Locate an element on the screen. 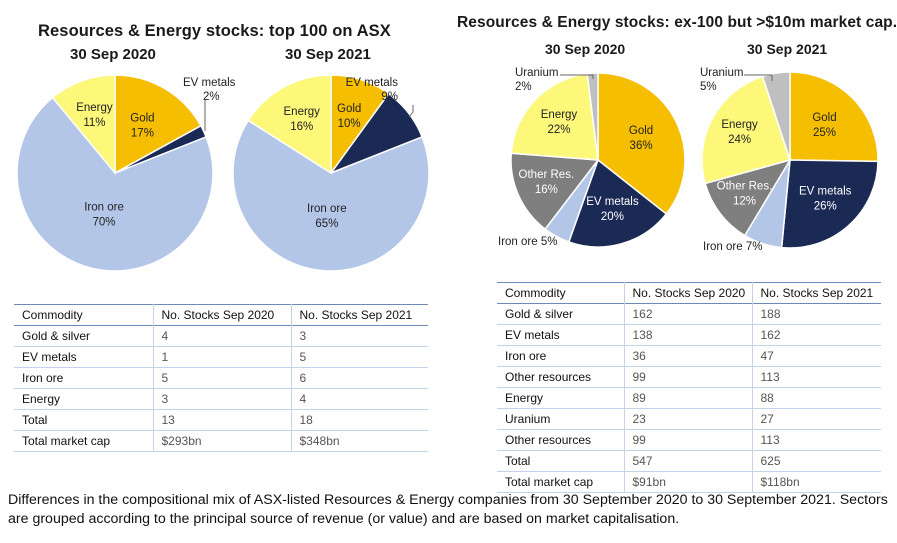  value-cell: 99 is located at coordinates (687, 440).